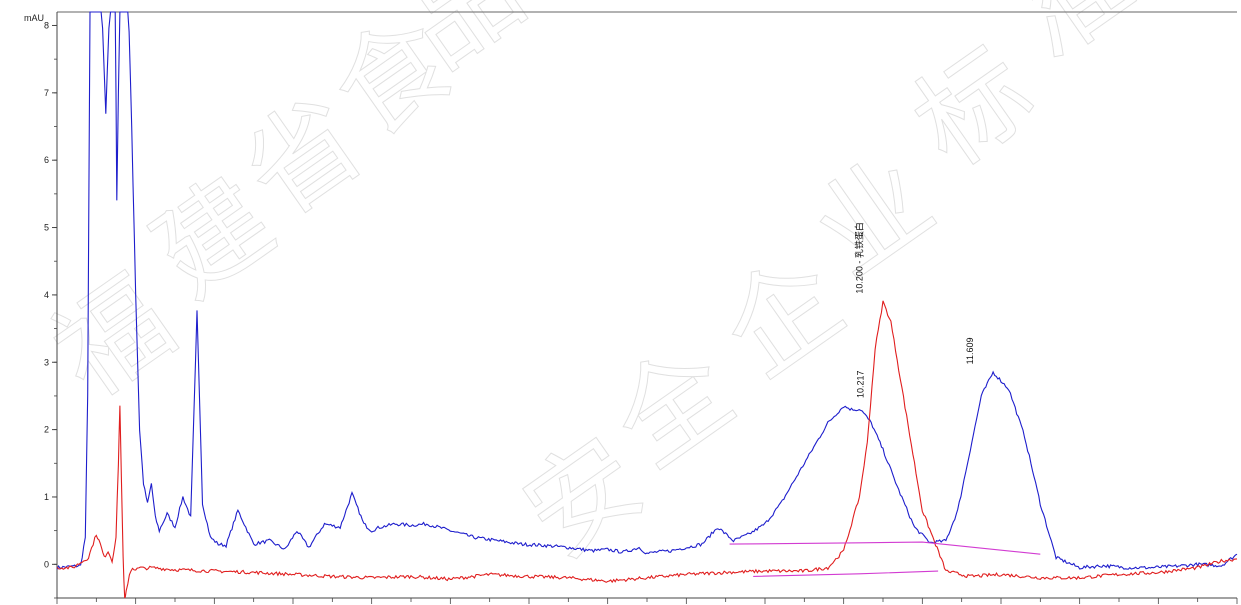 This screenshot has height=605, width=1241. I want to click on integration-baselines, so click(885, 559).